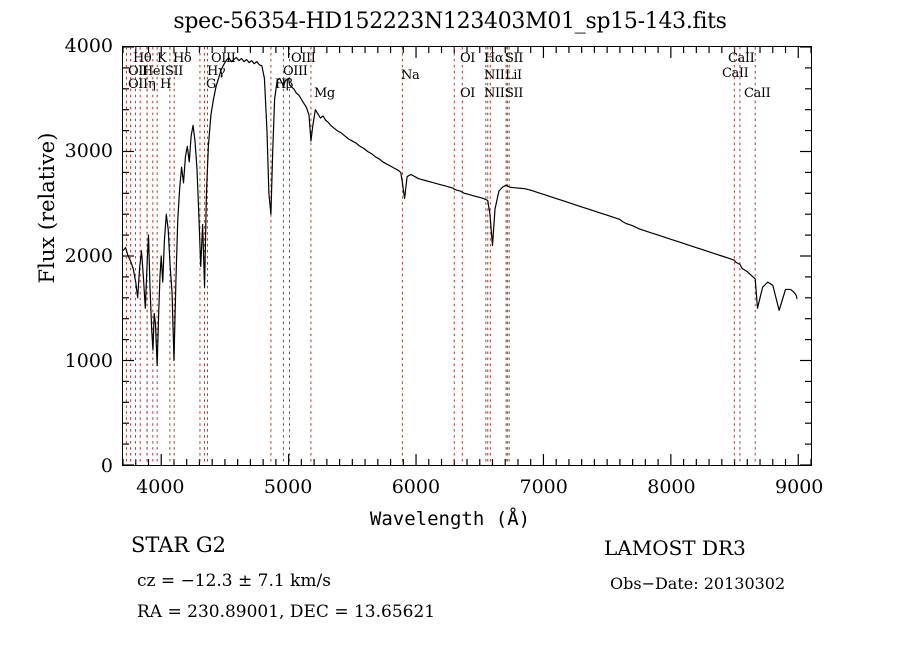  What do you see at coordinates (799, 487) in the screenshot?
I see `x-tick-label: 9000` at bounding box center [799, 487].